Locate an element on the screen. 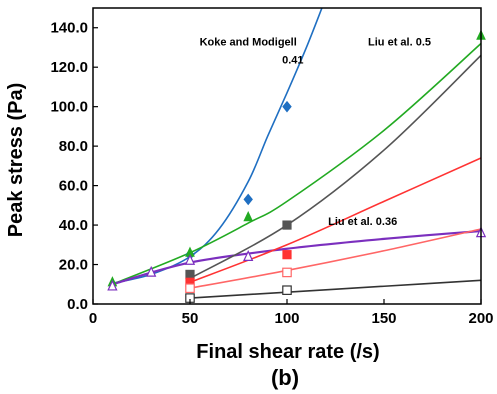 This screenshot has height=394, width=497. y-tick-label: 40.0 is located at coordinates (73, 225).